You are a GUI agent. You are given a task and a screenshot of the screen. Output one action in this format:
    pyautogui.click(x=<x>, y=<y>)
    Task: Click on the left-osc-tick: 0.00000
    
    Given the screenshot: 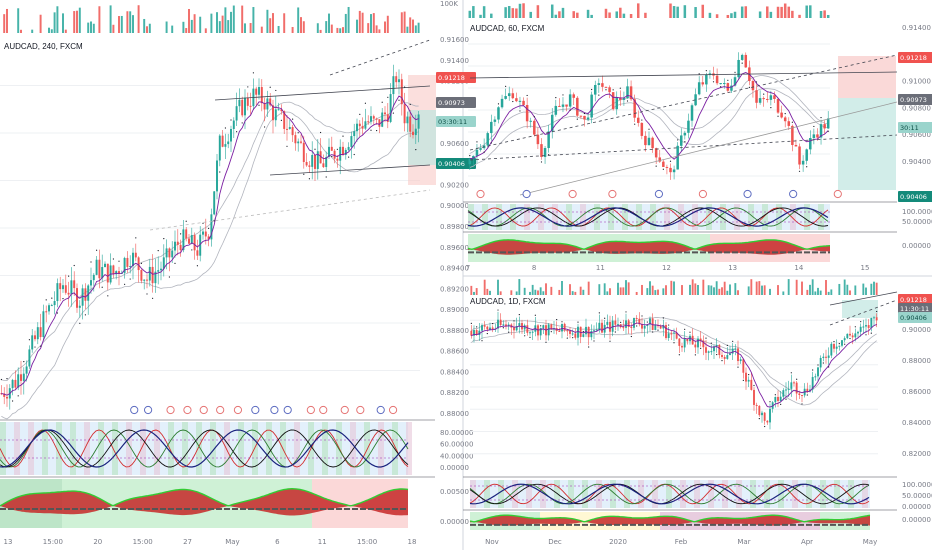 What is the action you would take?
    pyautogui.click(x=454, y=468)
    